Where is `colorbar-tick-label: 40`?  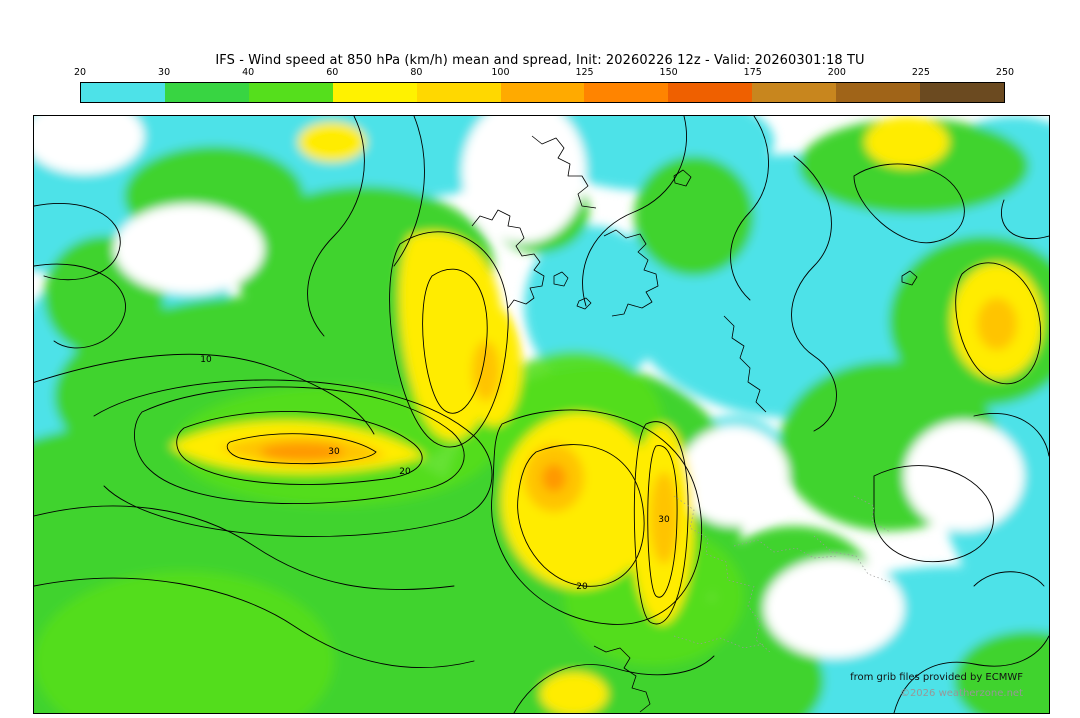
colorbar-tick-label: 40 is located at coordinates (248, 72).